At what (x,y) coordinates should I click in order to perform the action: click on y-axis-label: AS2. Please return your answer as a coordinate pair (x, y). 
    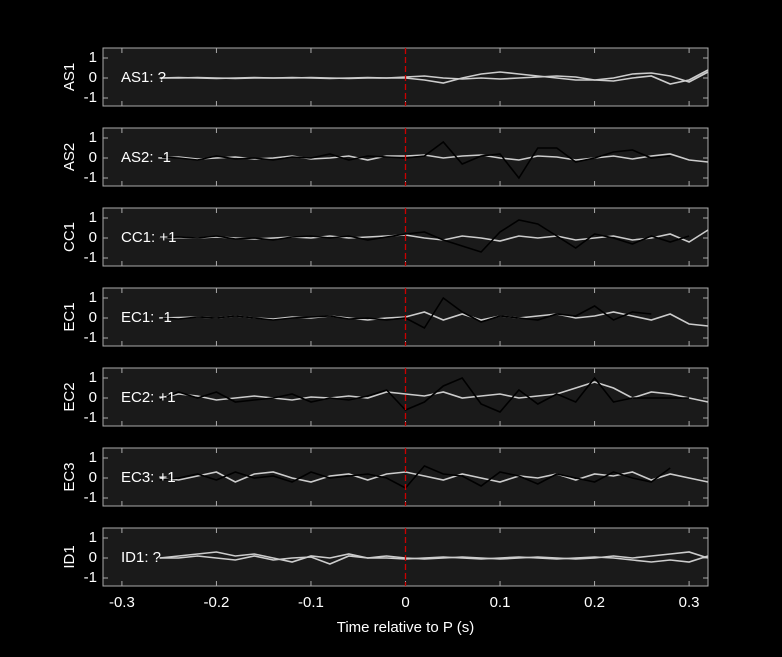
    Looking at the image, I should click on (69, 157).